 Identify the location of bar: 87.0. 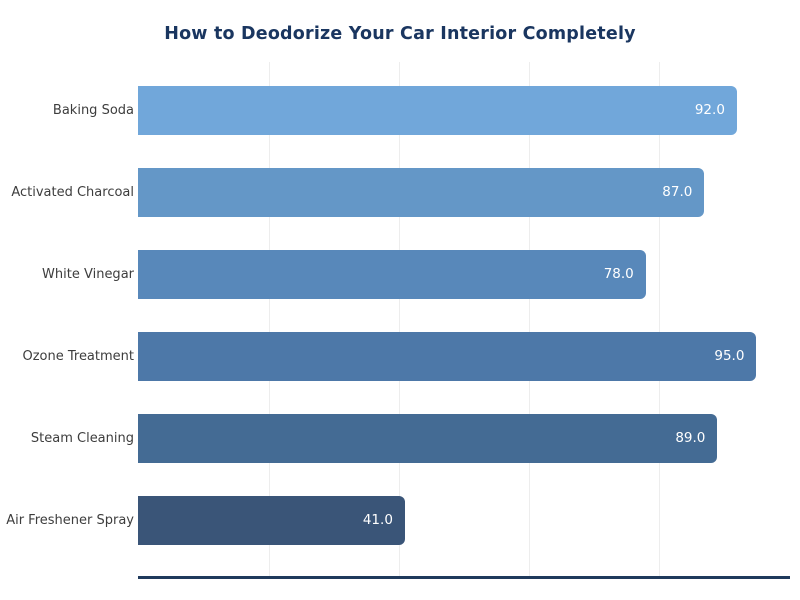
(421, 192).